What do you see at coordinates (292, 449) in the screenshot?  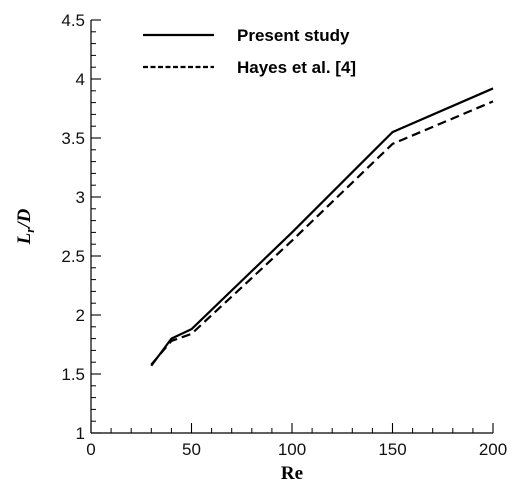 I see `x-tick-label: 100` at bounding box center [292, 449].